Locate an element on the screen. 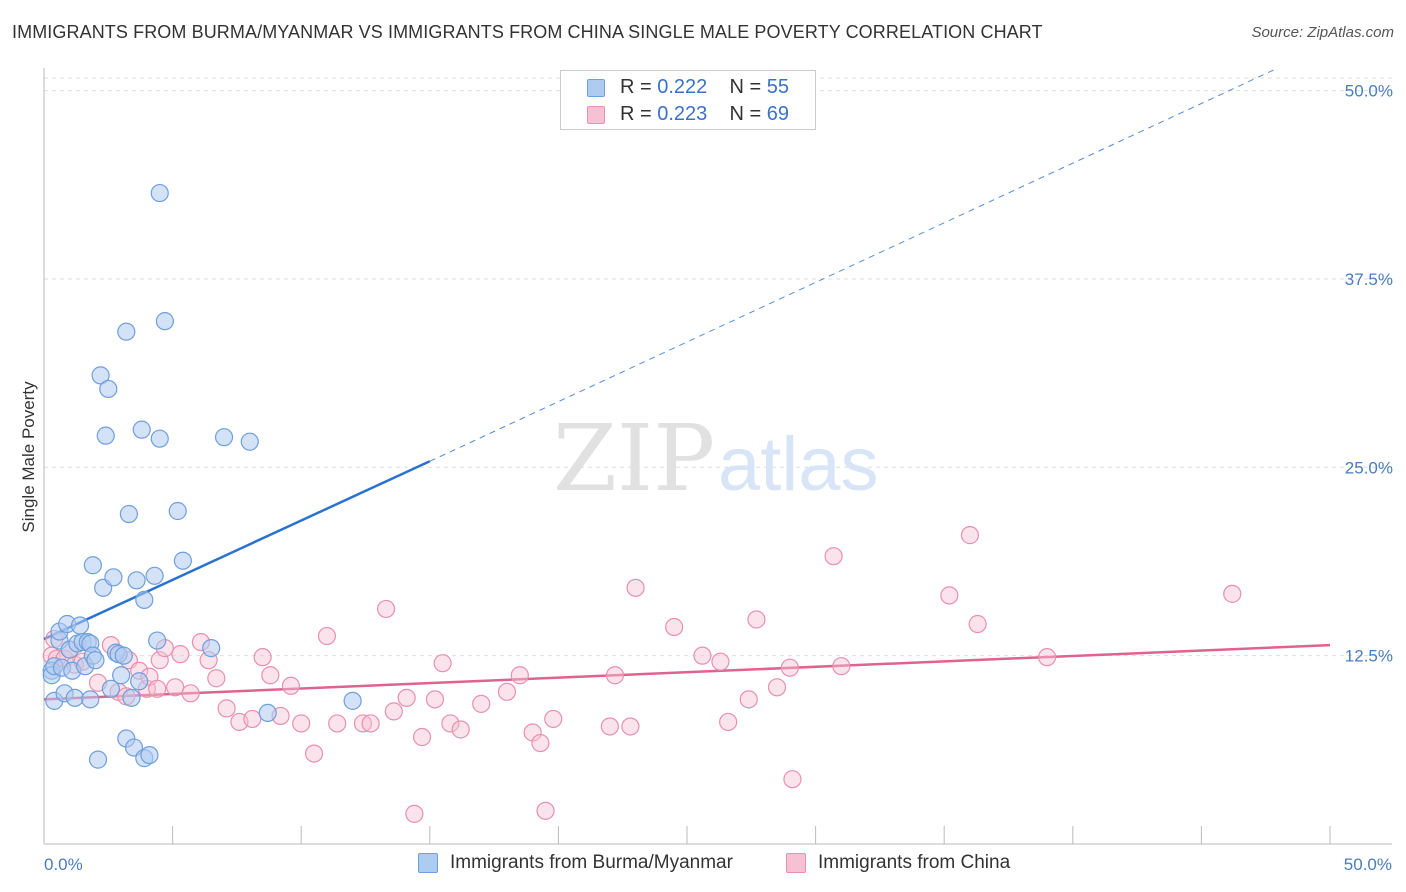  legend-n-value: 69 is located at coordinates (778, 114).